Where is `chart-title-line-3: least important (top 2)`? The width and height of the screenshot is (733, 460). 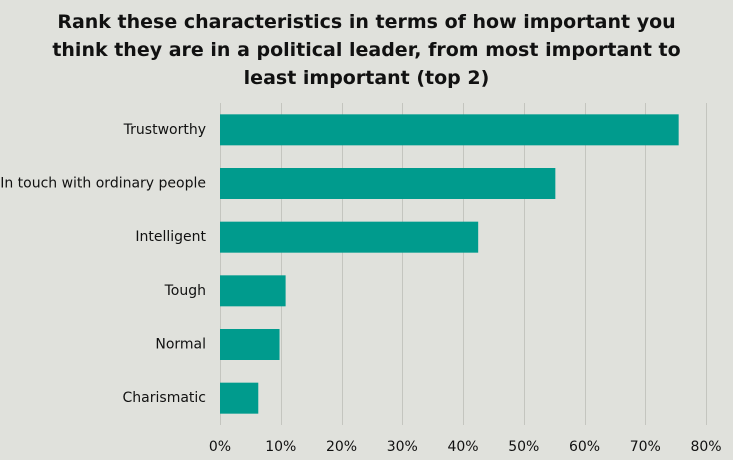
chart-title-line-3: least important (top 2) is located at coordinates (366, 78).